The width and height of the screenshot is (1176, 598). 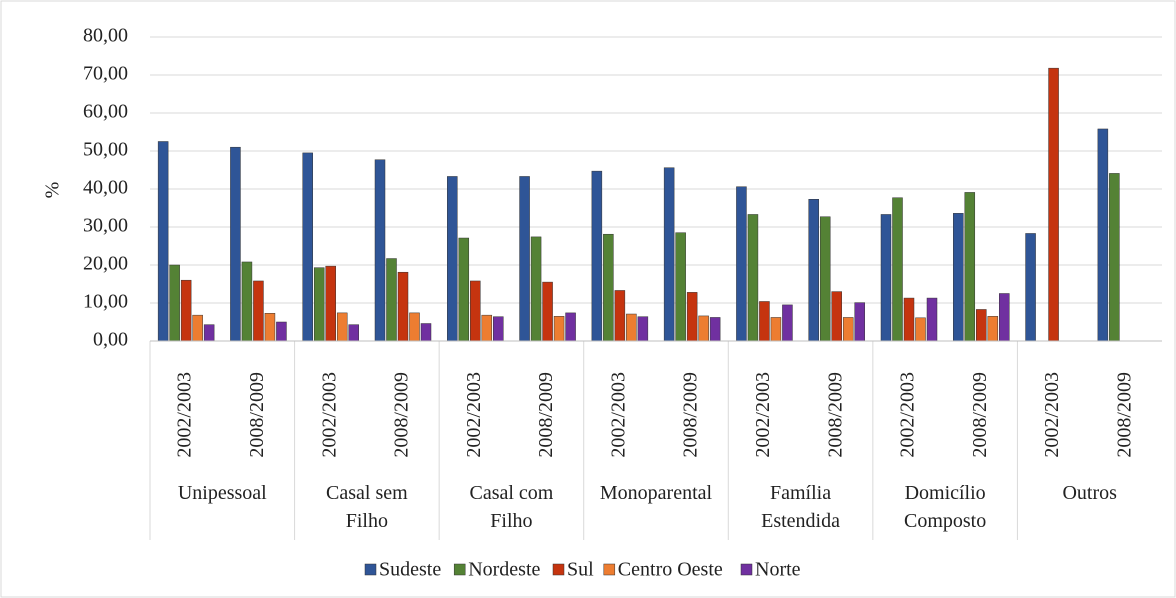 I want to click on group-label: Monoparental, so click(x=656, y=493).